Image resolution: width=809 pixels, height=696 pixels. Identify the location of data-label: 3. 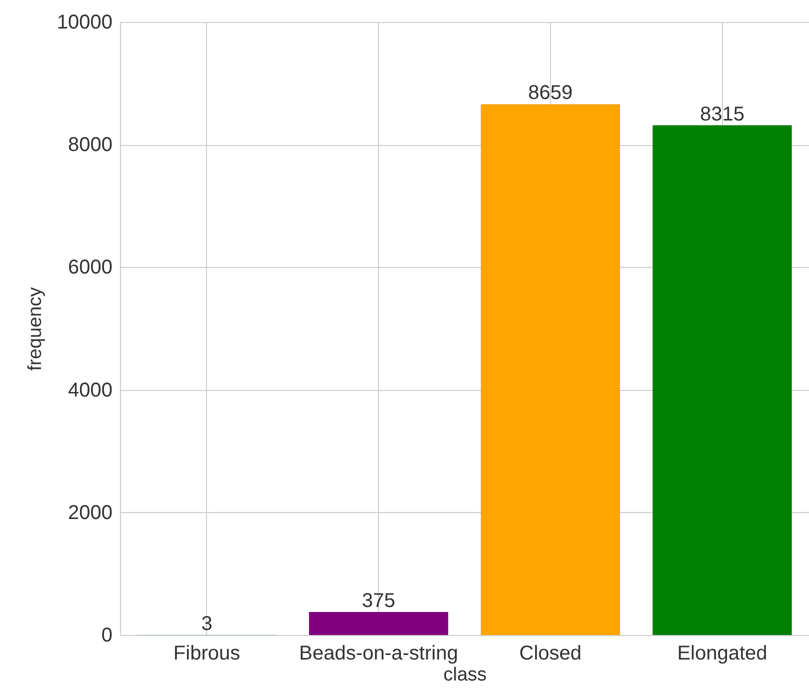
(206, 623).